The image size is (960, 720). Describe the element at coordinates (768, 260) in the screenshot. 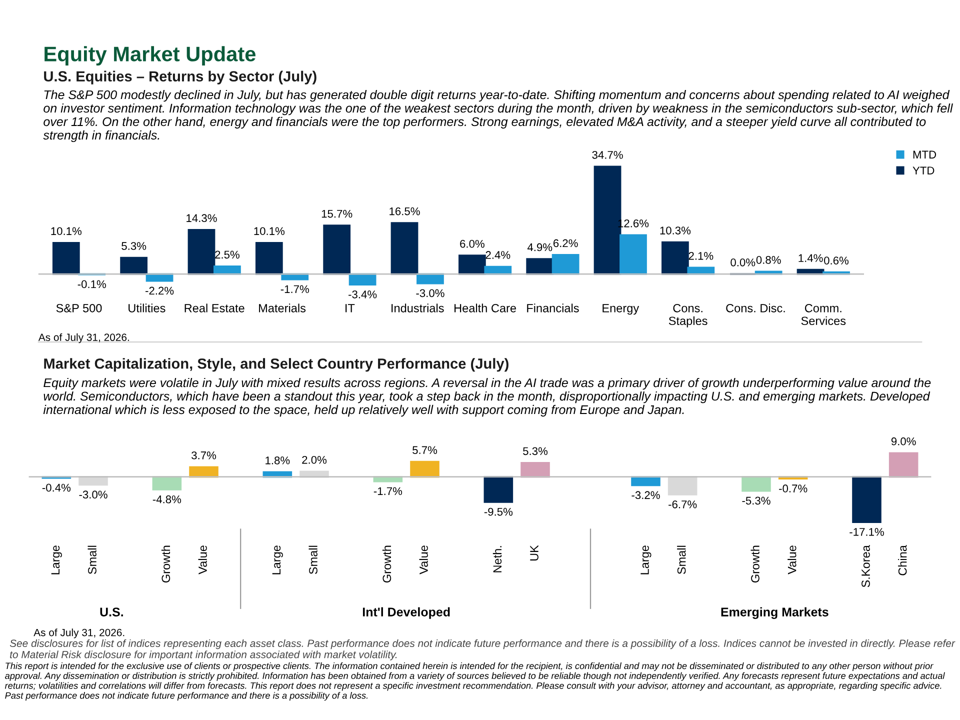

I see `data-label: 0.8%` at that location.